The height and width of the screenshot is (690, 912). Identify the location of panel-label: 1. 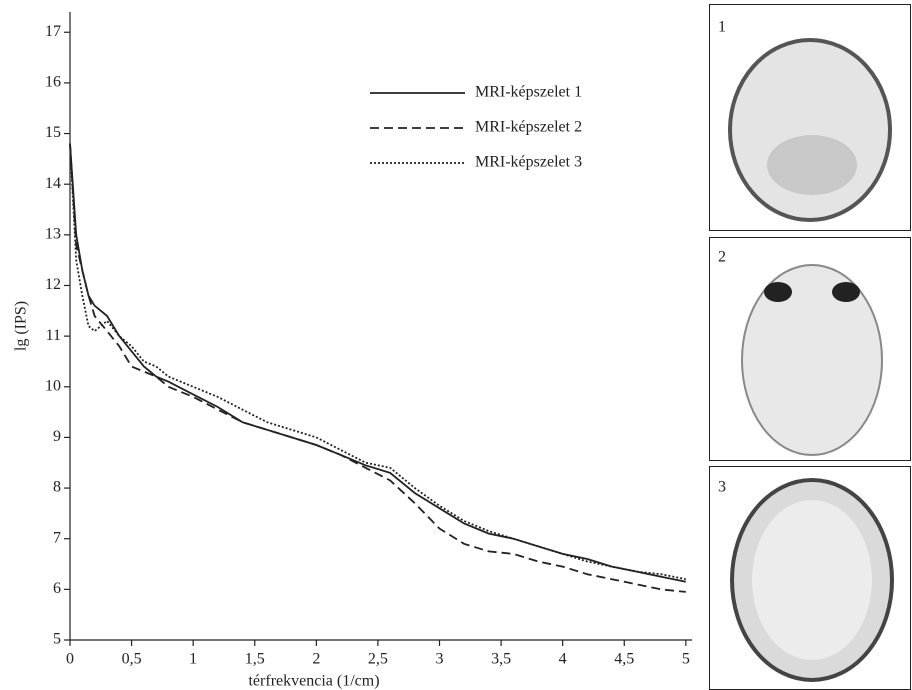
(722, 27).